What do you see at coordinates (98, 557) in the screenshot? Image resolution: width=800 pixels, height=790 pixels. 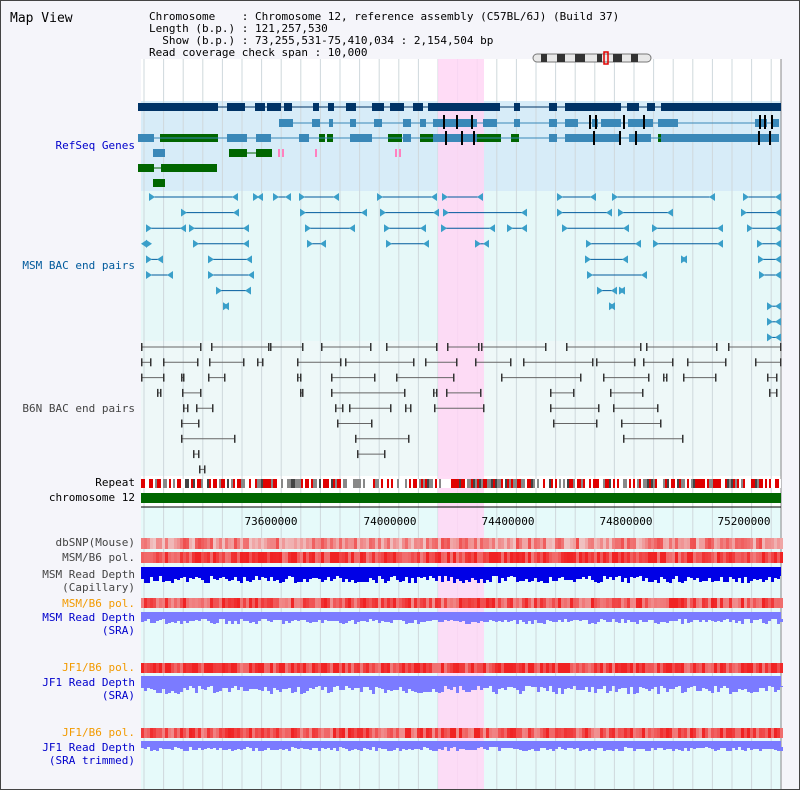 I see `track-label-msm-b6-pol: MSM/B6 pol.` at bounding box center [98, 557].